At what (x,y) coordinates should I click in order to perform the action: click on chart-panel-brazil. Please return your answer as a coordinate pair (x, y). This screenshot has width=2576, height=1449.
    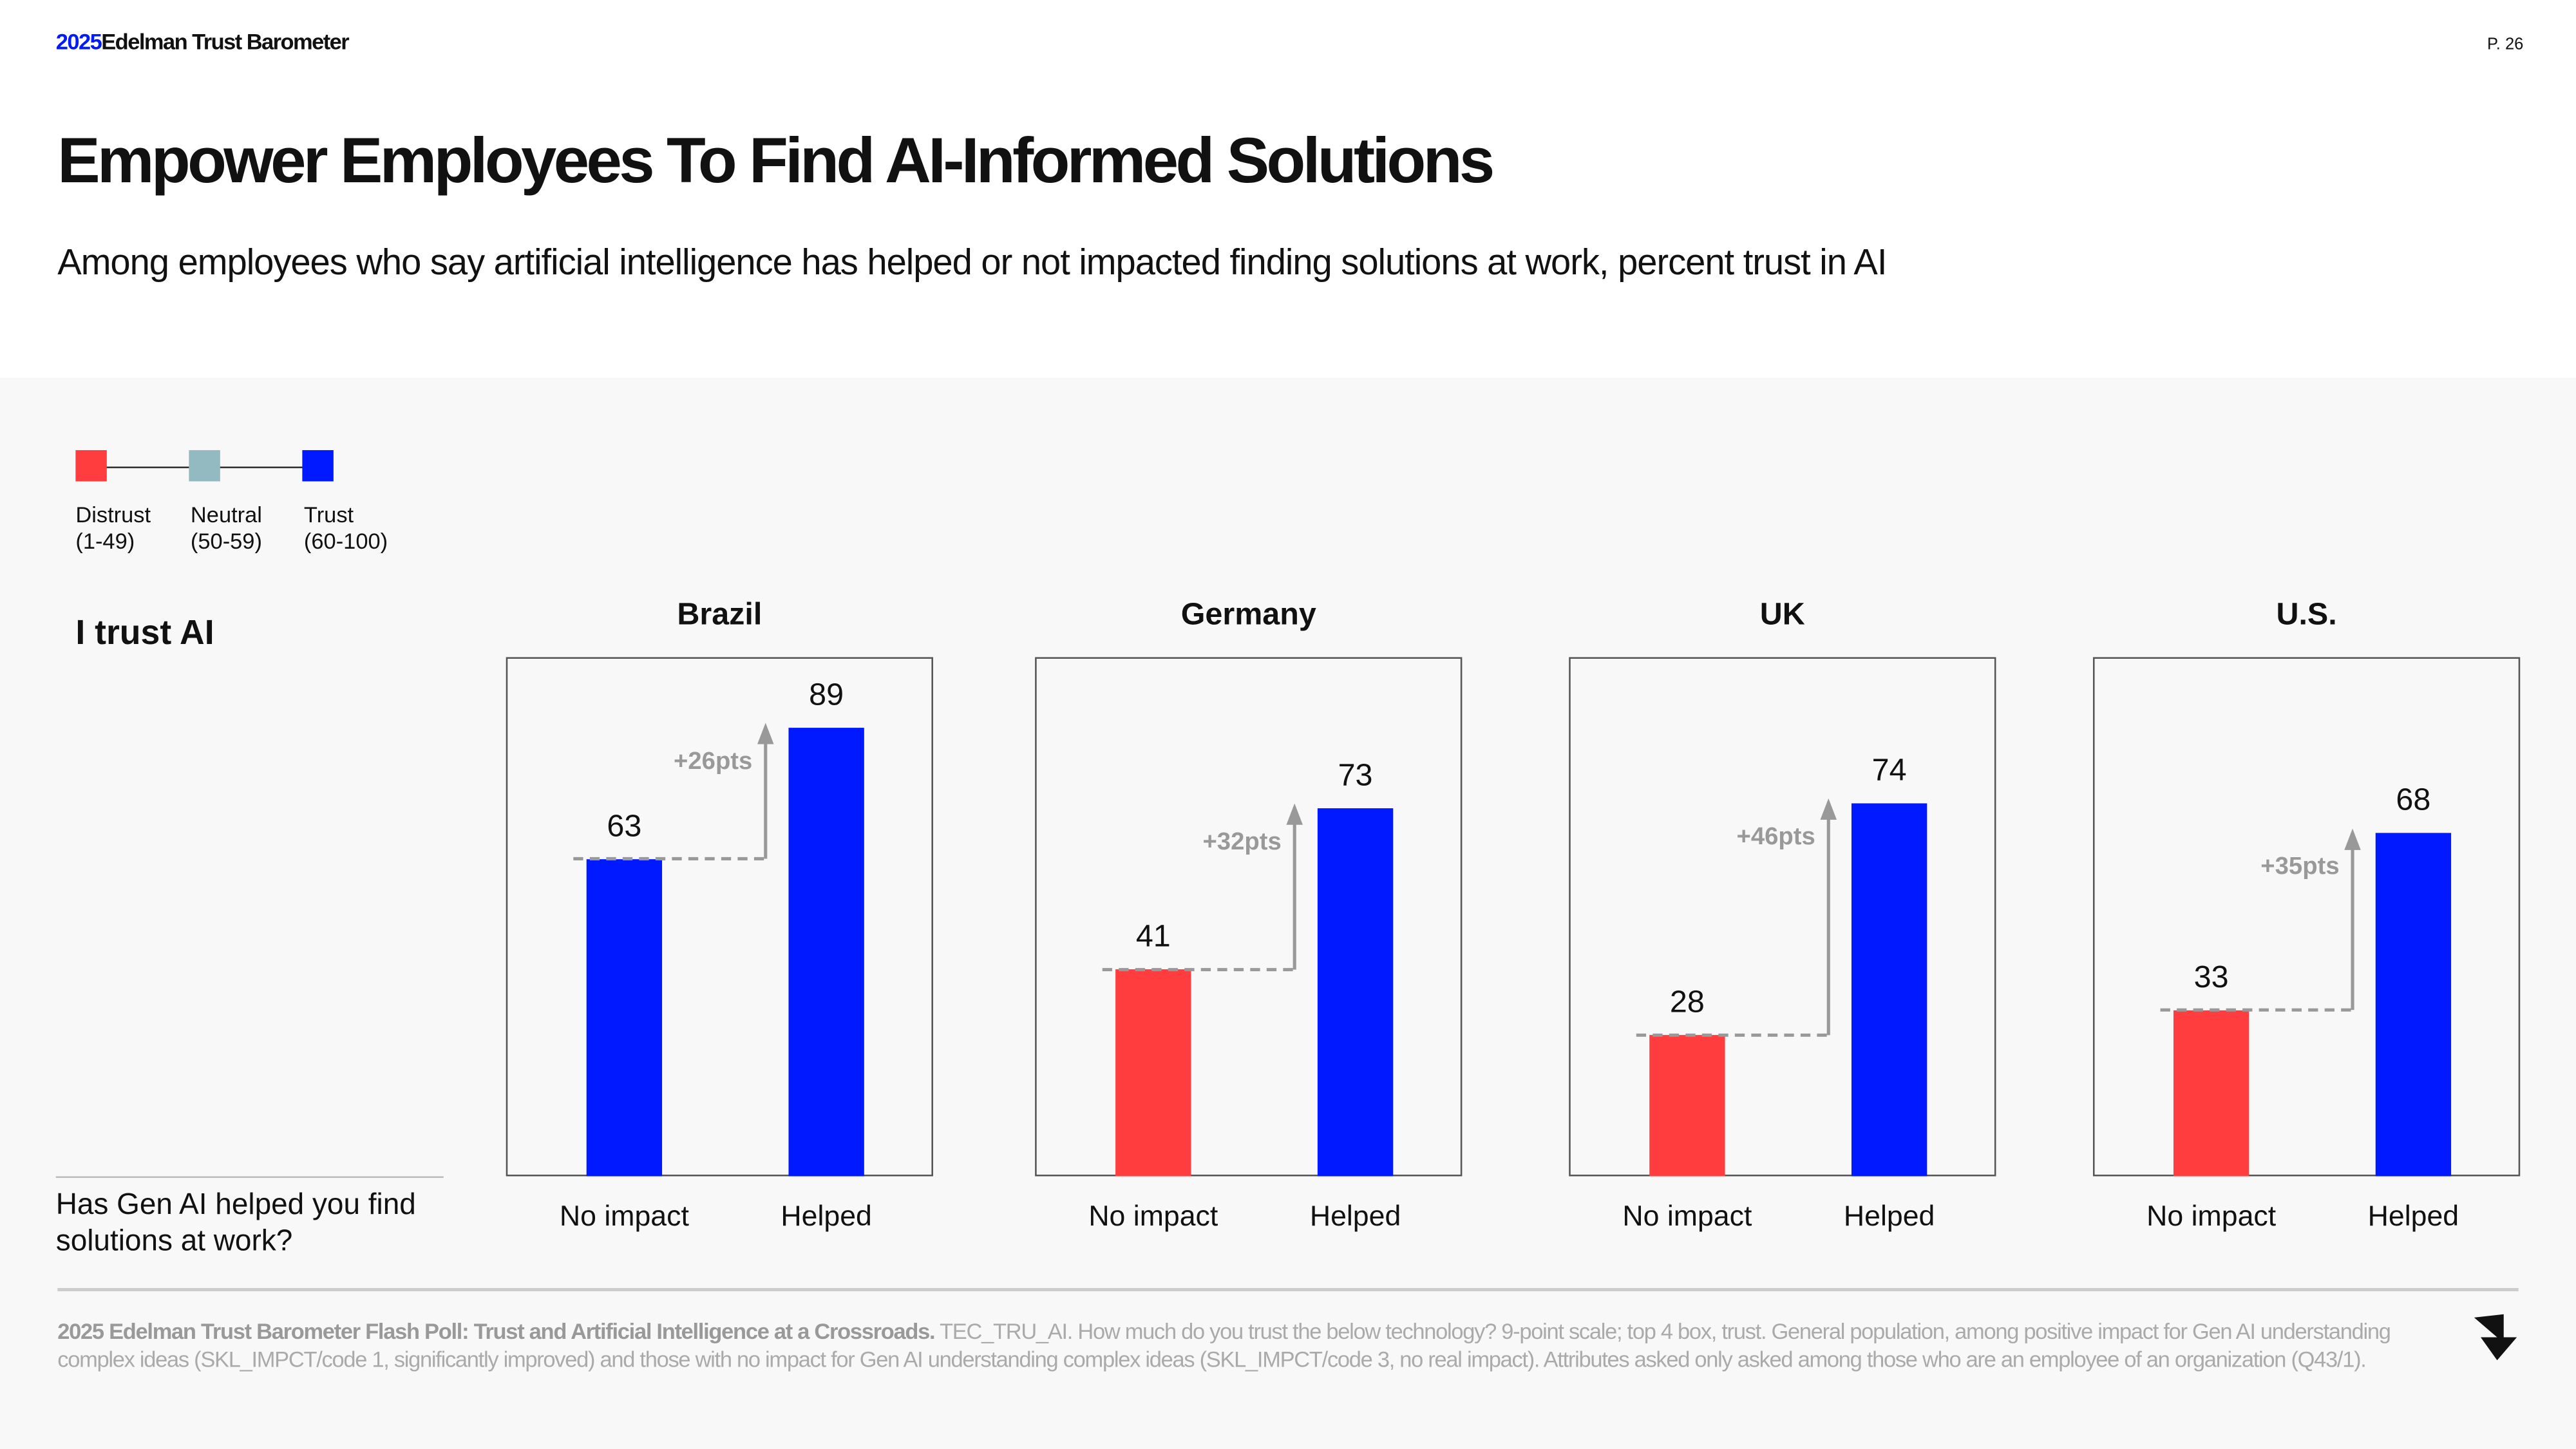
    Looking at the image, I should click on (719, 917).